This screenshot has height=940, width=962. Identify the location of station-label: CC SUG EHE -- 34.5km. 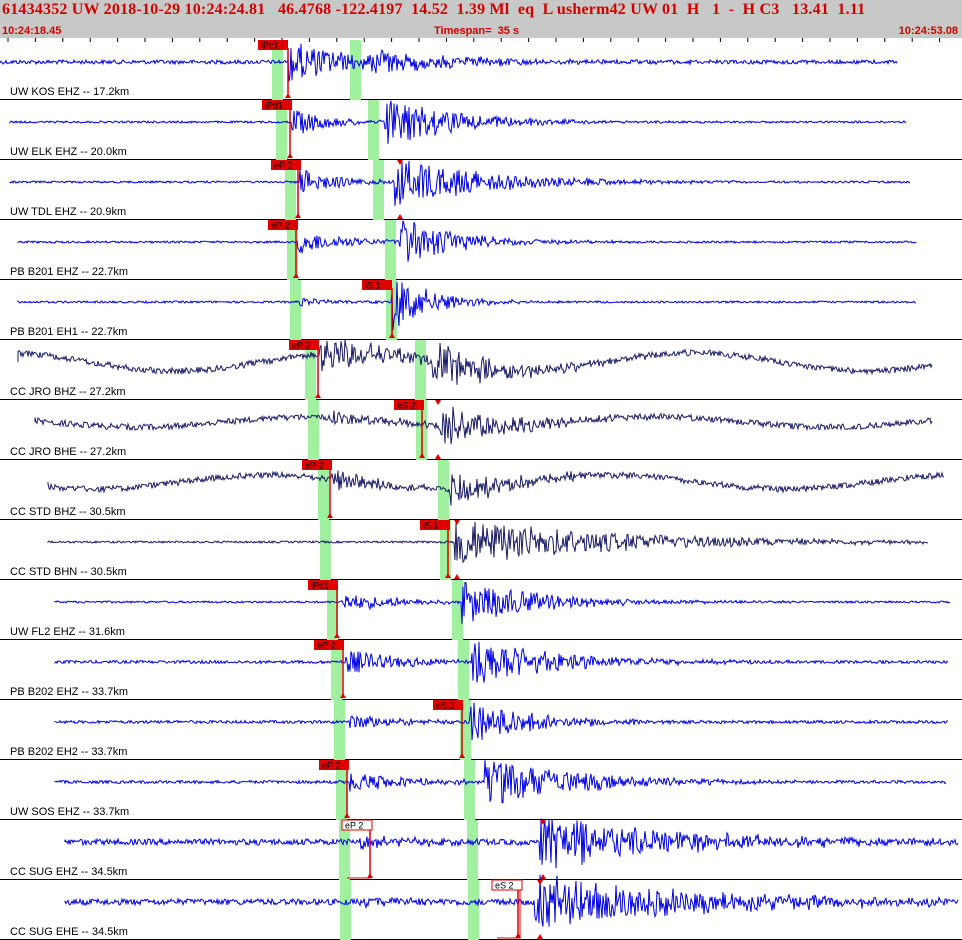
(69, 932).